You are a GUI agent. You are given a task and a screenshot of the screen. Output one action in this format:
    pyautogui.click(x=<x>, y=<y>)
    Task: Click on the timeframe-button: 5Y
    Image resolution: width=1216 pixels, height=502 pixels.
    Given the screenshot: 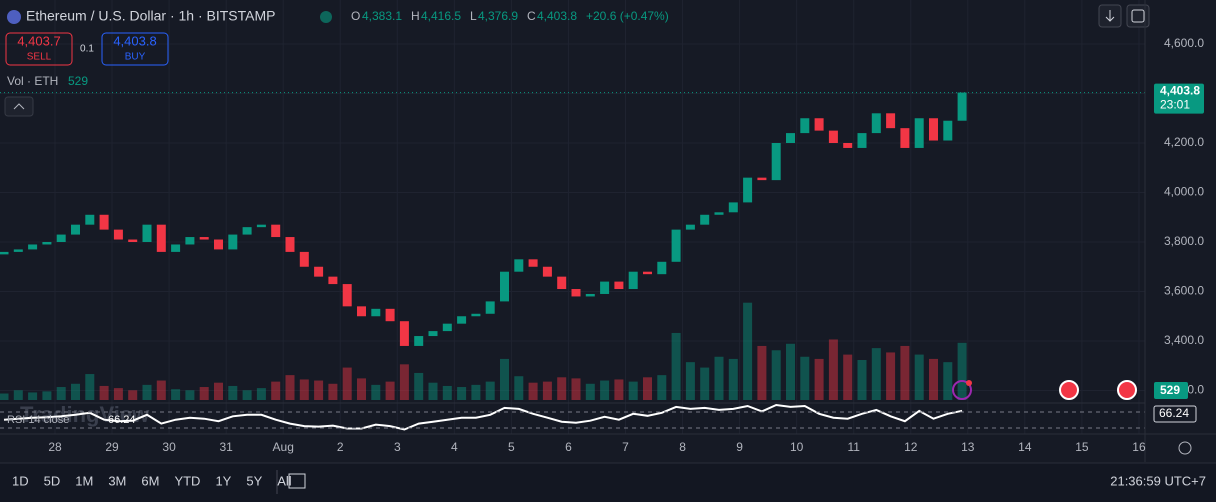 What is the action you would take?
    pyautogui.click(x=254, y=480)
    